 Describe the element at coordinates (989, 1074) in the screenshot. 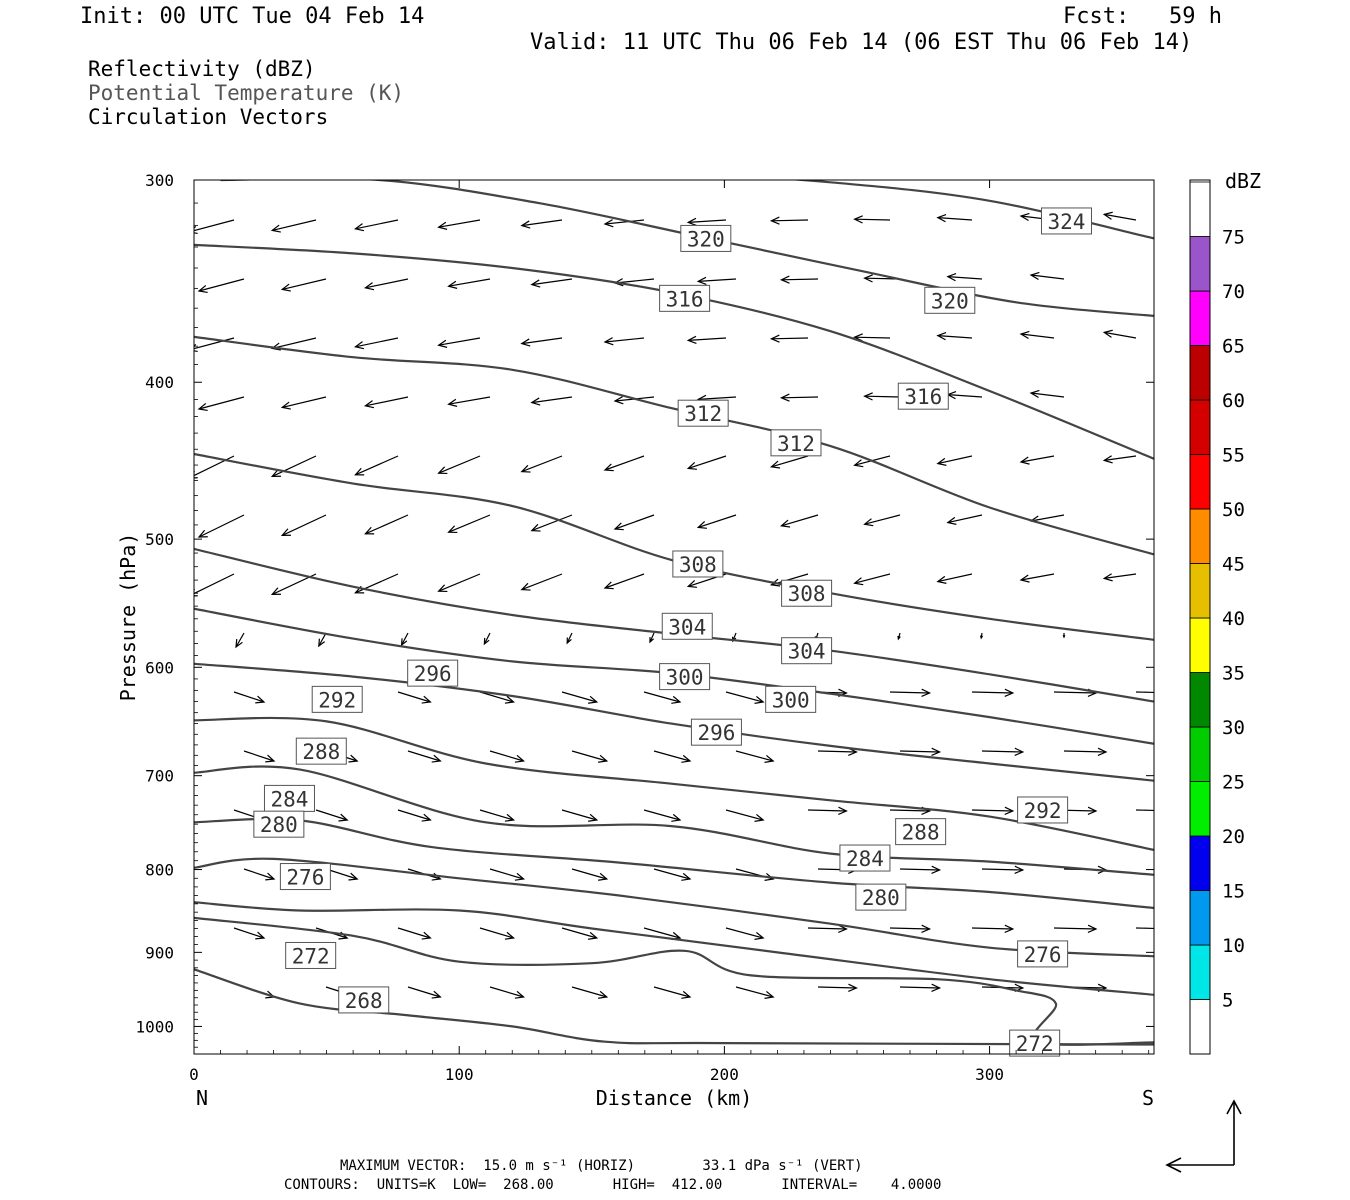

I see `x-tick-label: 300` at that location.